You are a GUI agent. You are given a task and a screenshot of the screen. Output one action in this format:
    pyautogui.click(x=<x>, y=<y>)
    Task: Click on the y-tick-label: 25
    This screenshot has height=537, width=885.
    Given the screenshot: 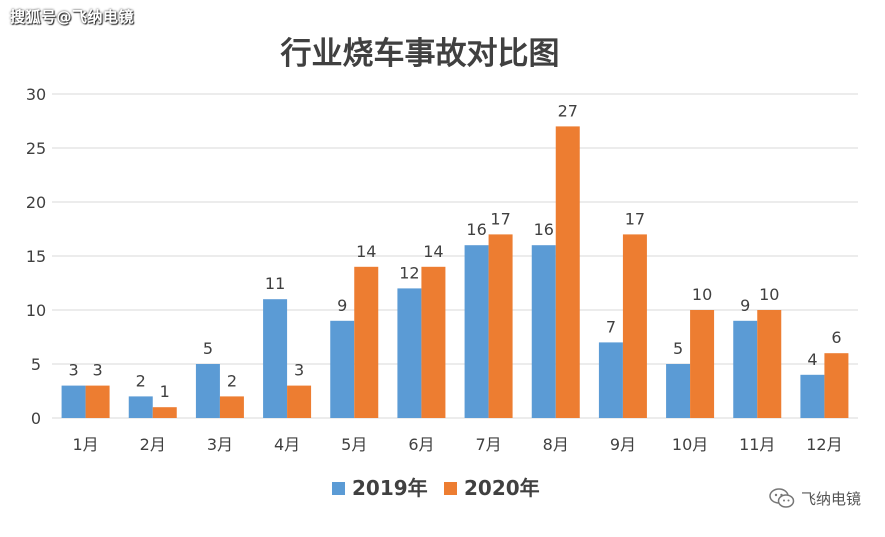 What is the action you would take?
    pyautogui.click(x=36, y=148)
    